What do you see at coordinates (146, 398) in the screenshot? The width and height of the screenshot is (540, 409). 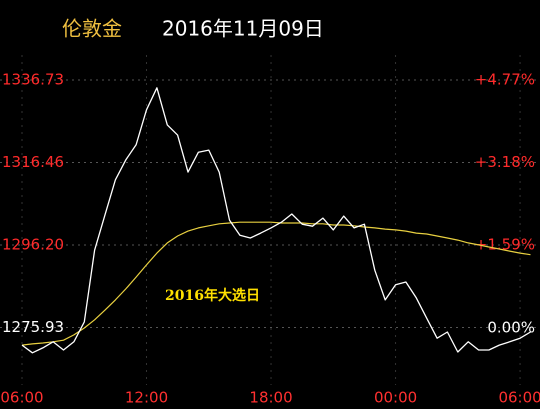 I see `x-tick-label: 12:00` at bounding box center [146, 398].